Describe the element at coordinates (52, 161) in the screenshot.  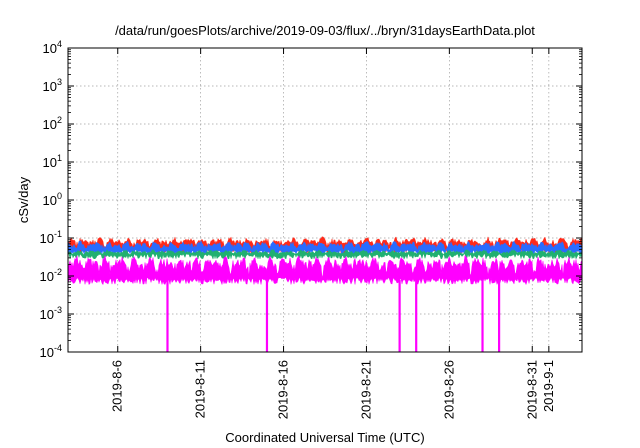
I see `y-tick-label: 10¹` at that location.